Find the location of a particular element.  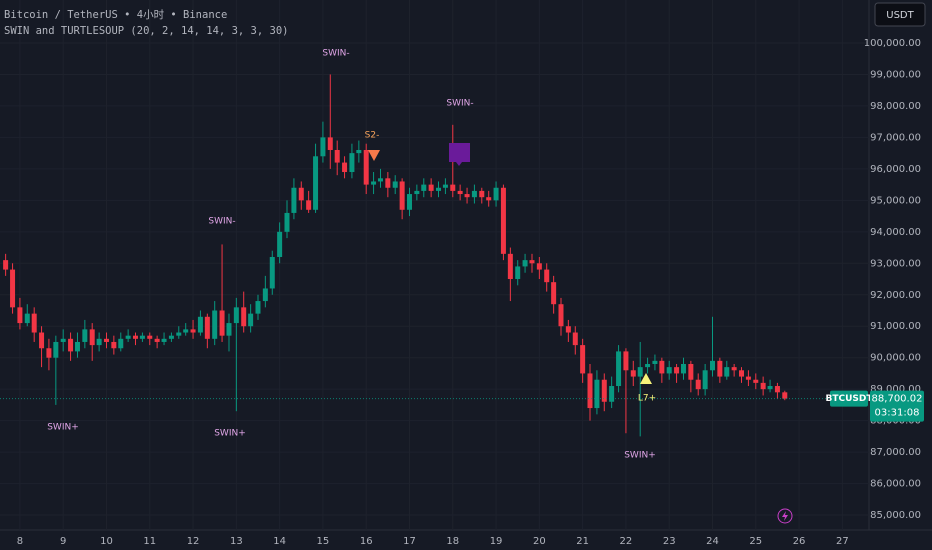

y-tick-label: 97,000.00 is located at coordinates (895, 137).